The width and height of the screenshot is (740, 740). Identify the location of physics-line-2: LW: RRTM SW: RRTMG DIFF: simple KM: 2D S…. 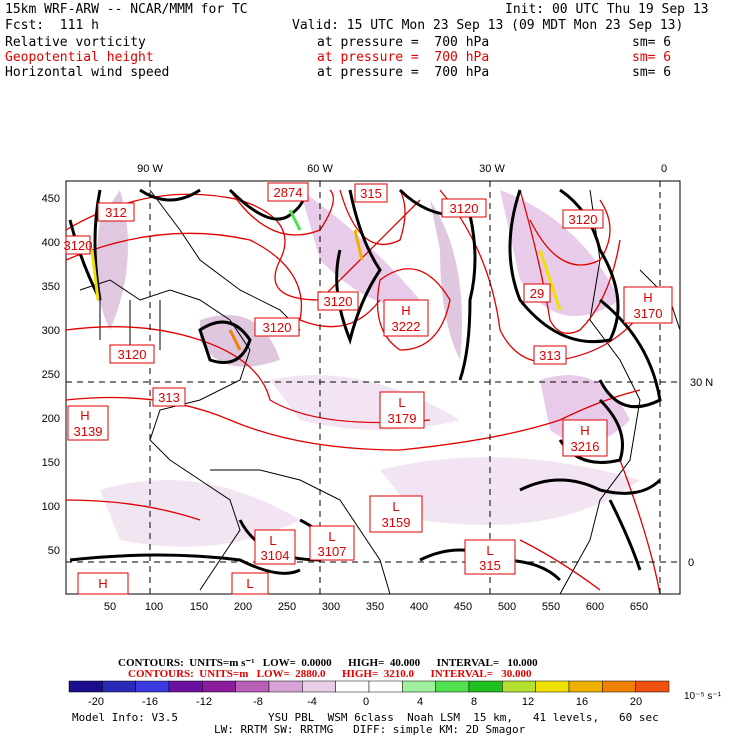
(370, 729).